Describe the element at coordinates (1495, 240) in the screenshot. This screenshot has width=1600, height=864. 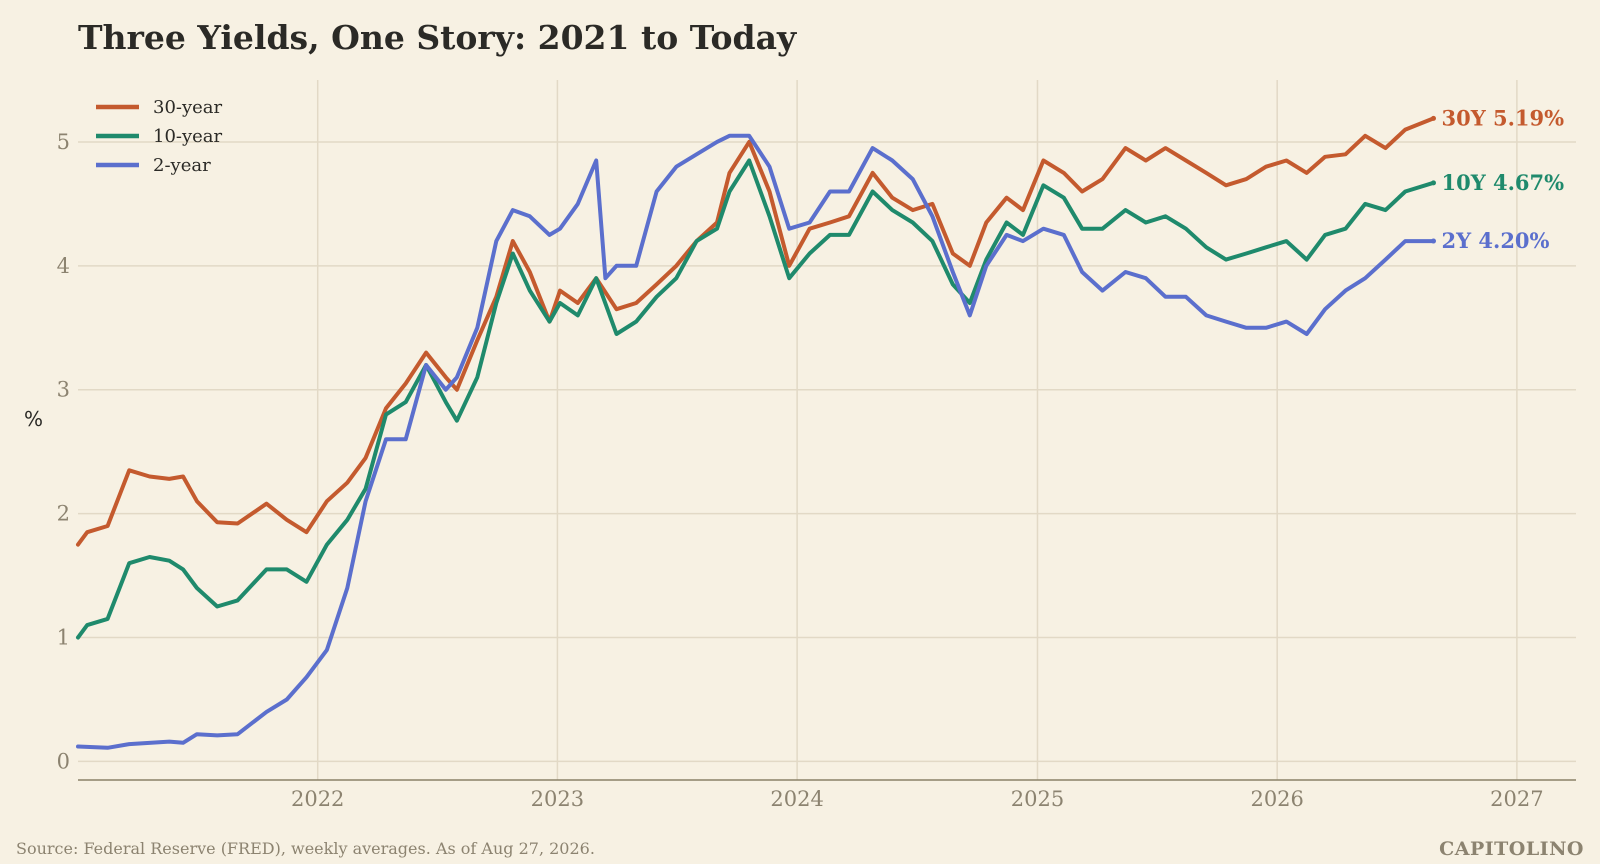
I see `end-label-2-year: 2Y 4.20%` at that location.